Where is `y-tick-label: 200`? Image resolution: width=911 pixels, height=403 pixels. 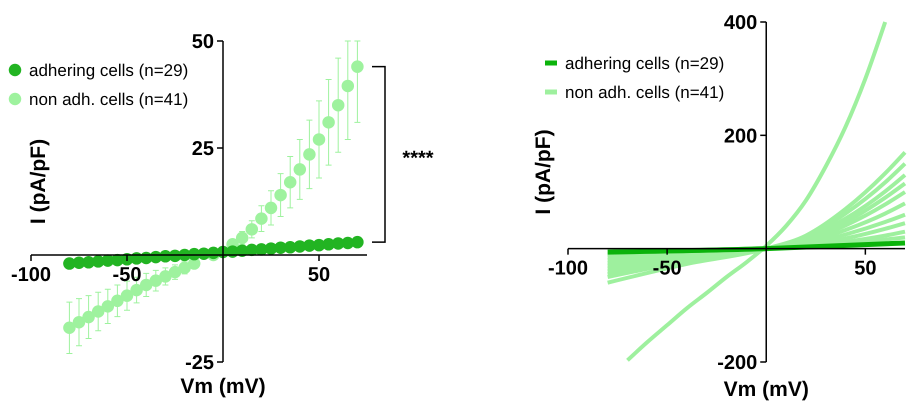
y-tick-label: 200 is located at coordinates (741, 136).